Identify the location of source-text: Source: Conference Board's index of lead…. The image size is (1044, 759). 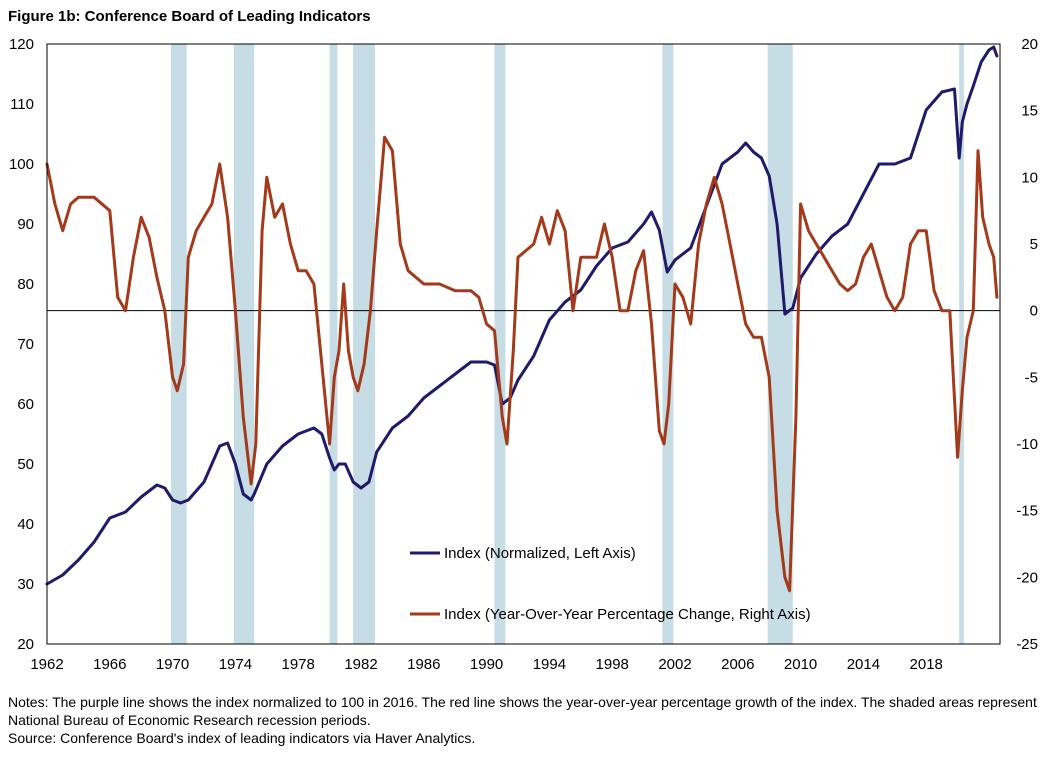
(242, 738).